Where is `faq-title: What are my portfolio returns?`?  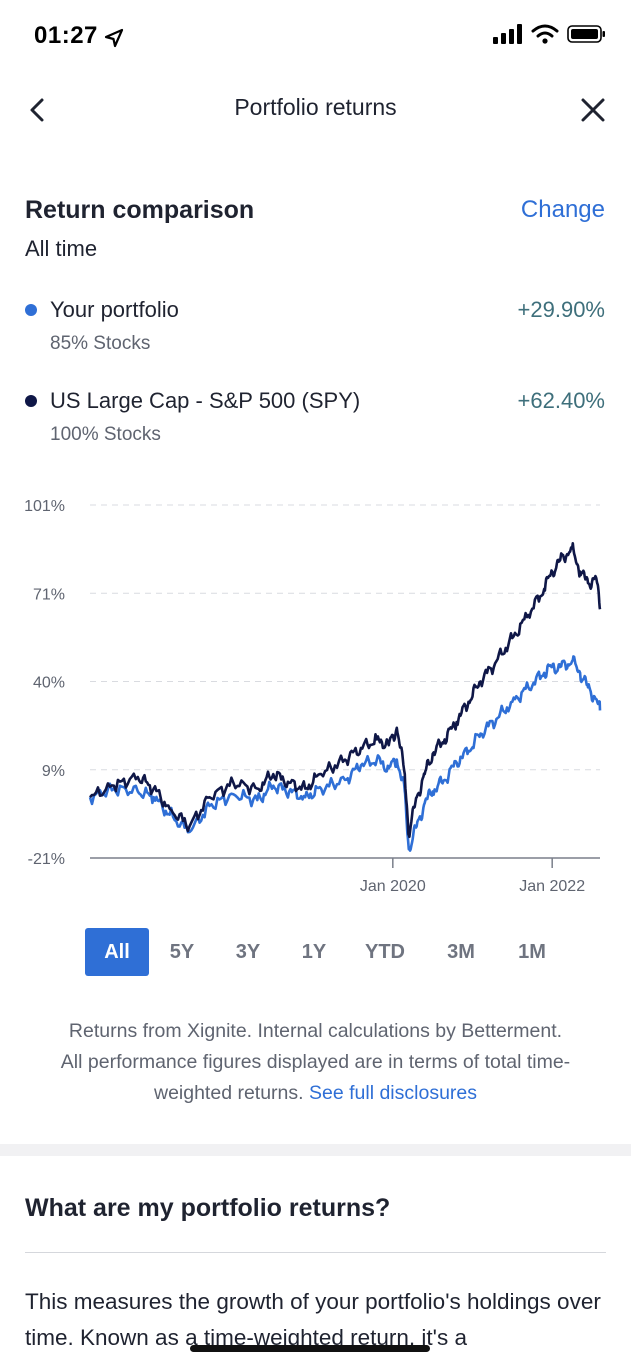 faq-title: What are my portfolio returns? is located at coordinates (208, 1208).